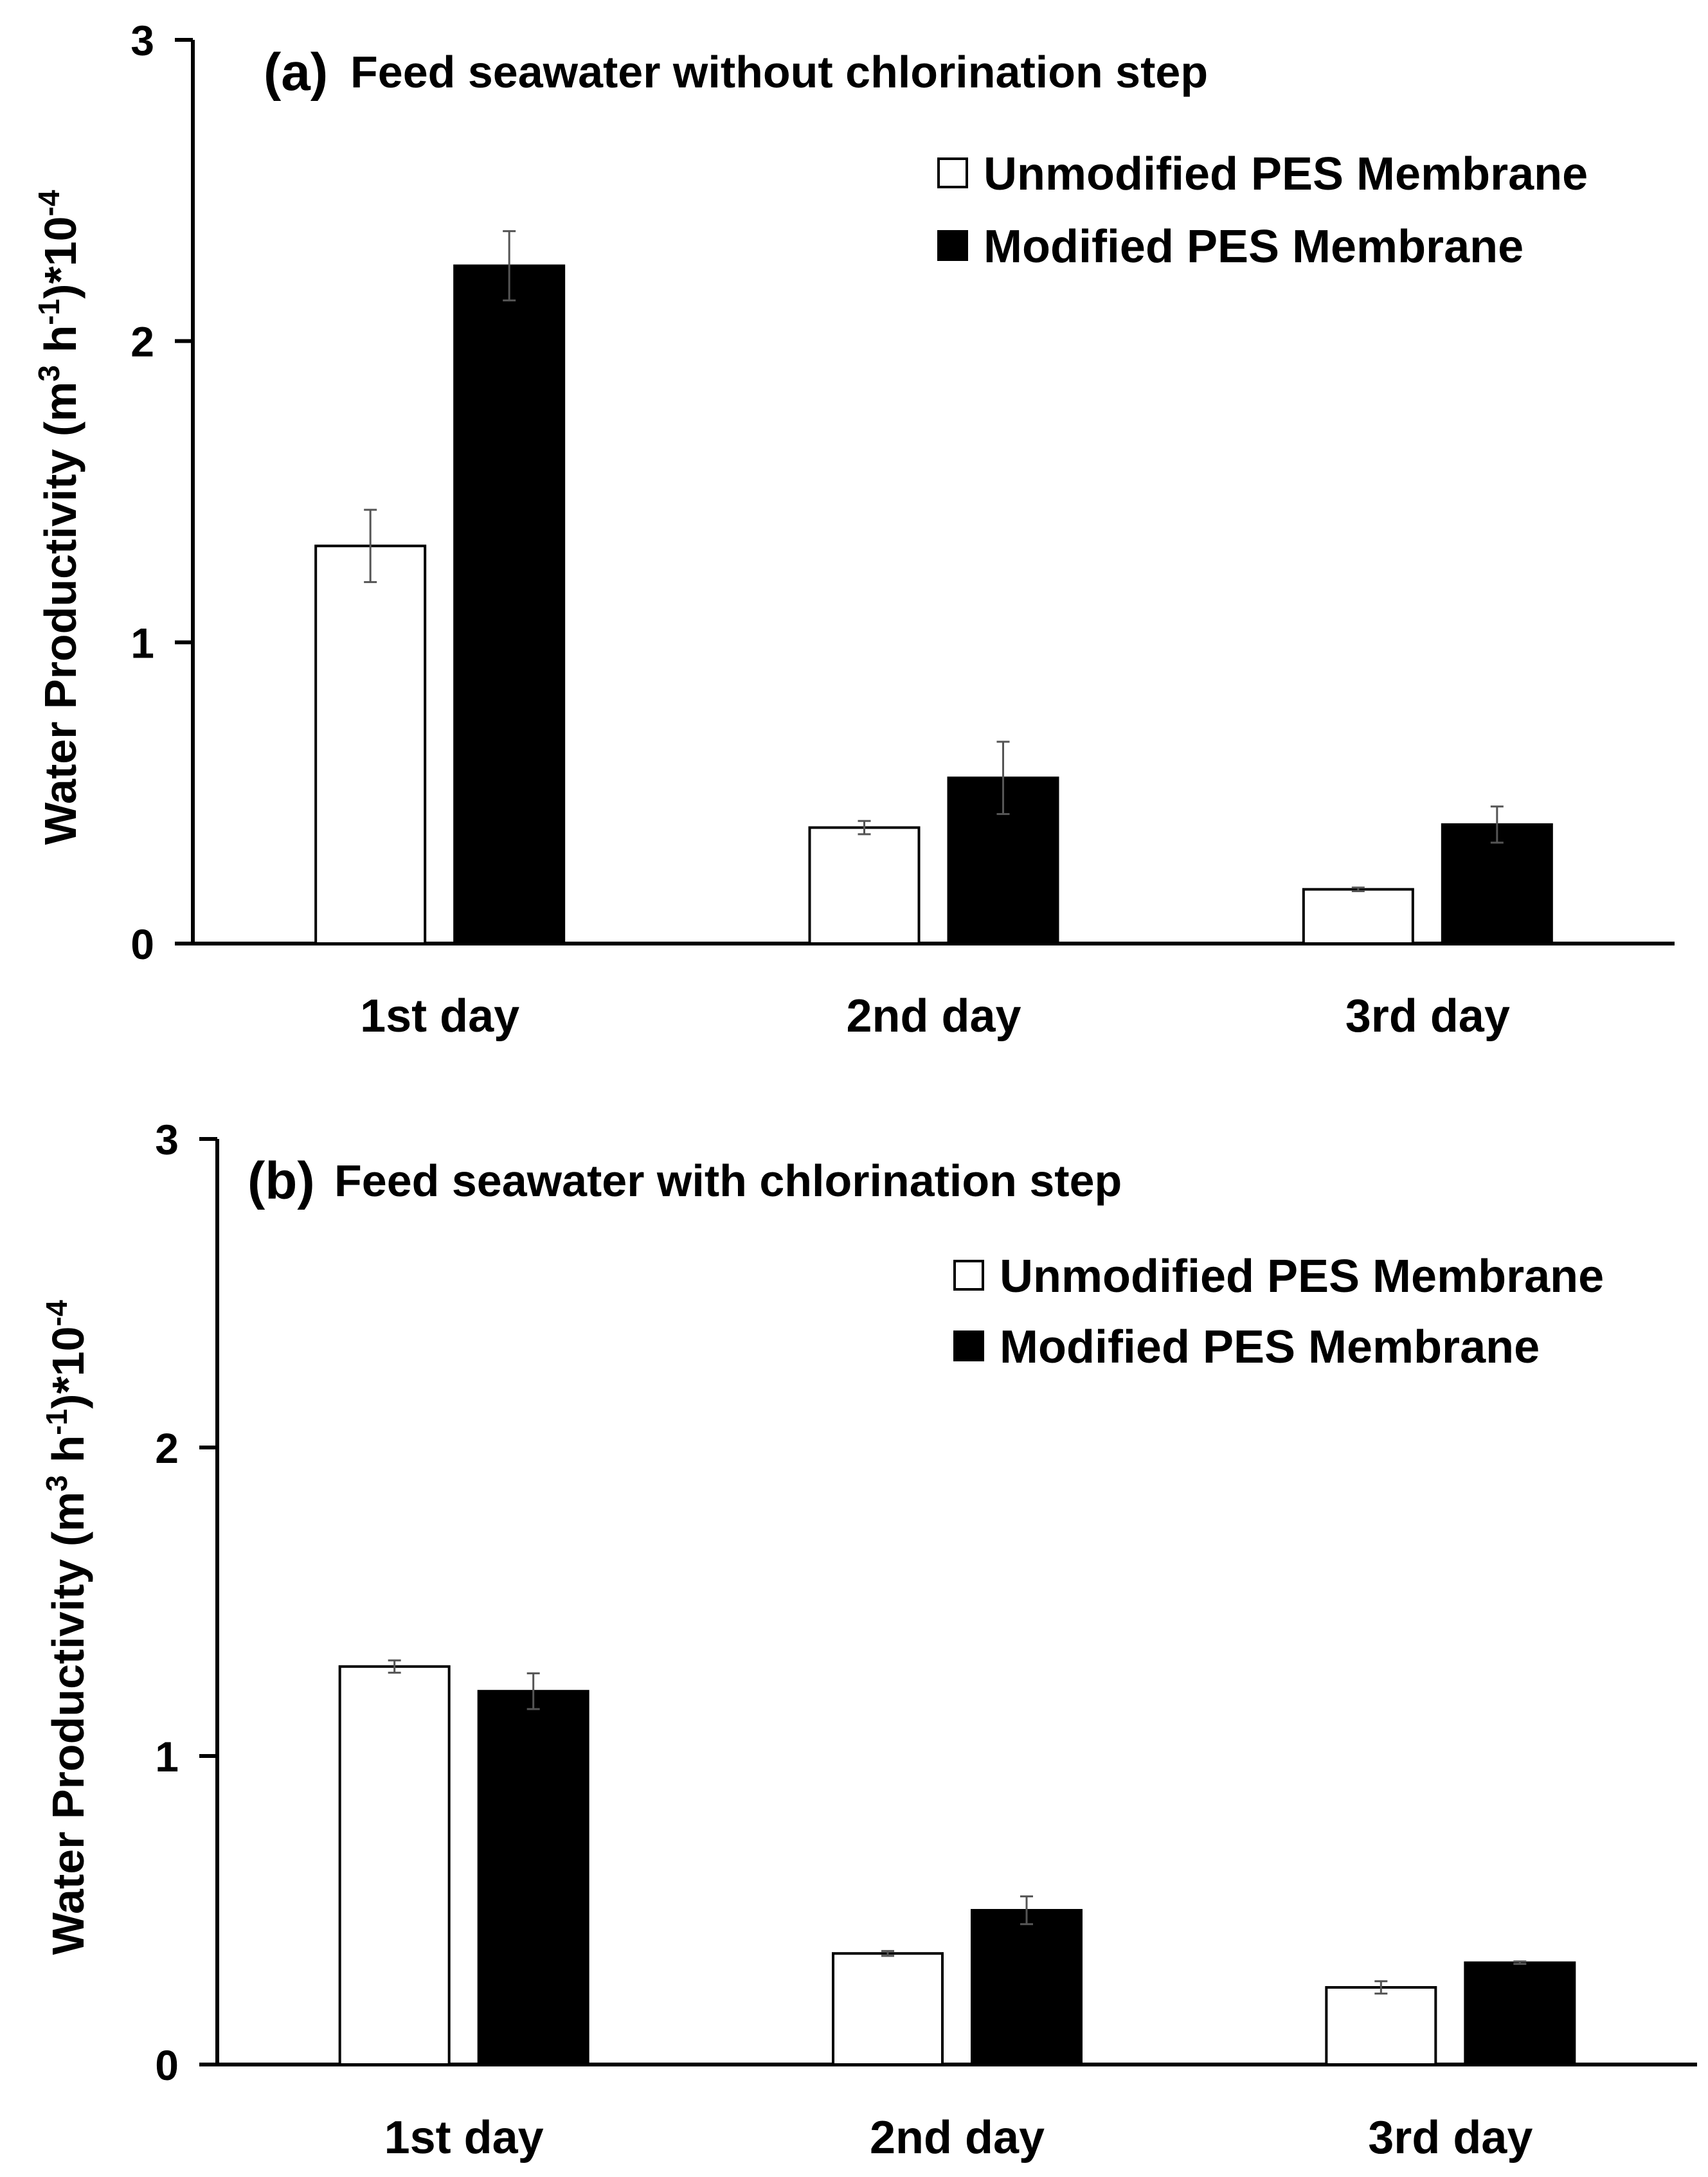 Image resolution: width=1708 pixels, height=2177 pixels. What do you see at coordinates (296, 72) in the screenshot?
I see `panel-letter: (a)` at bounding box center [296, 72].